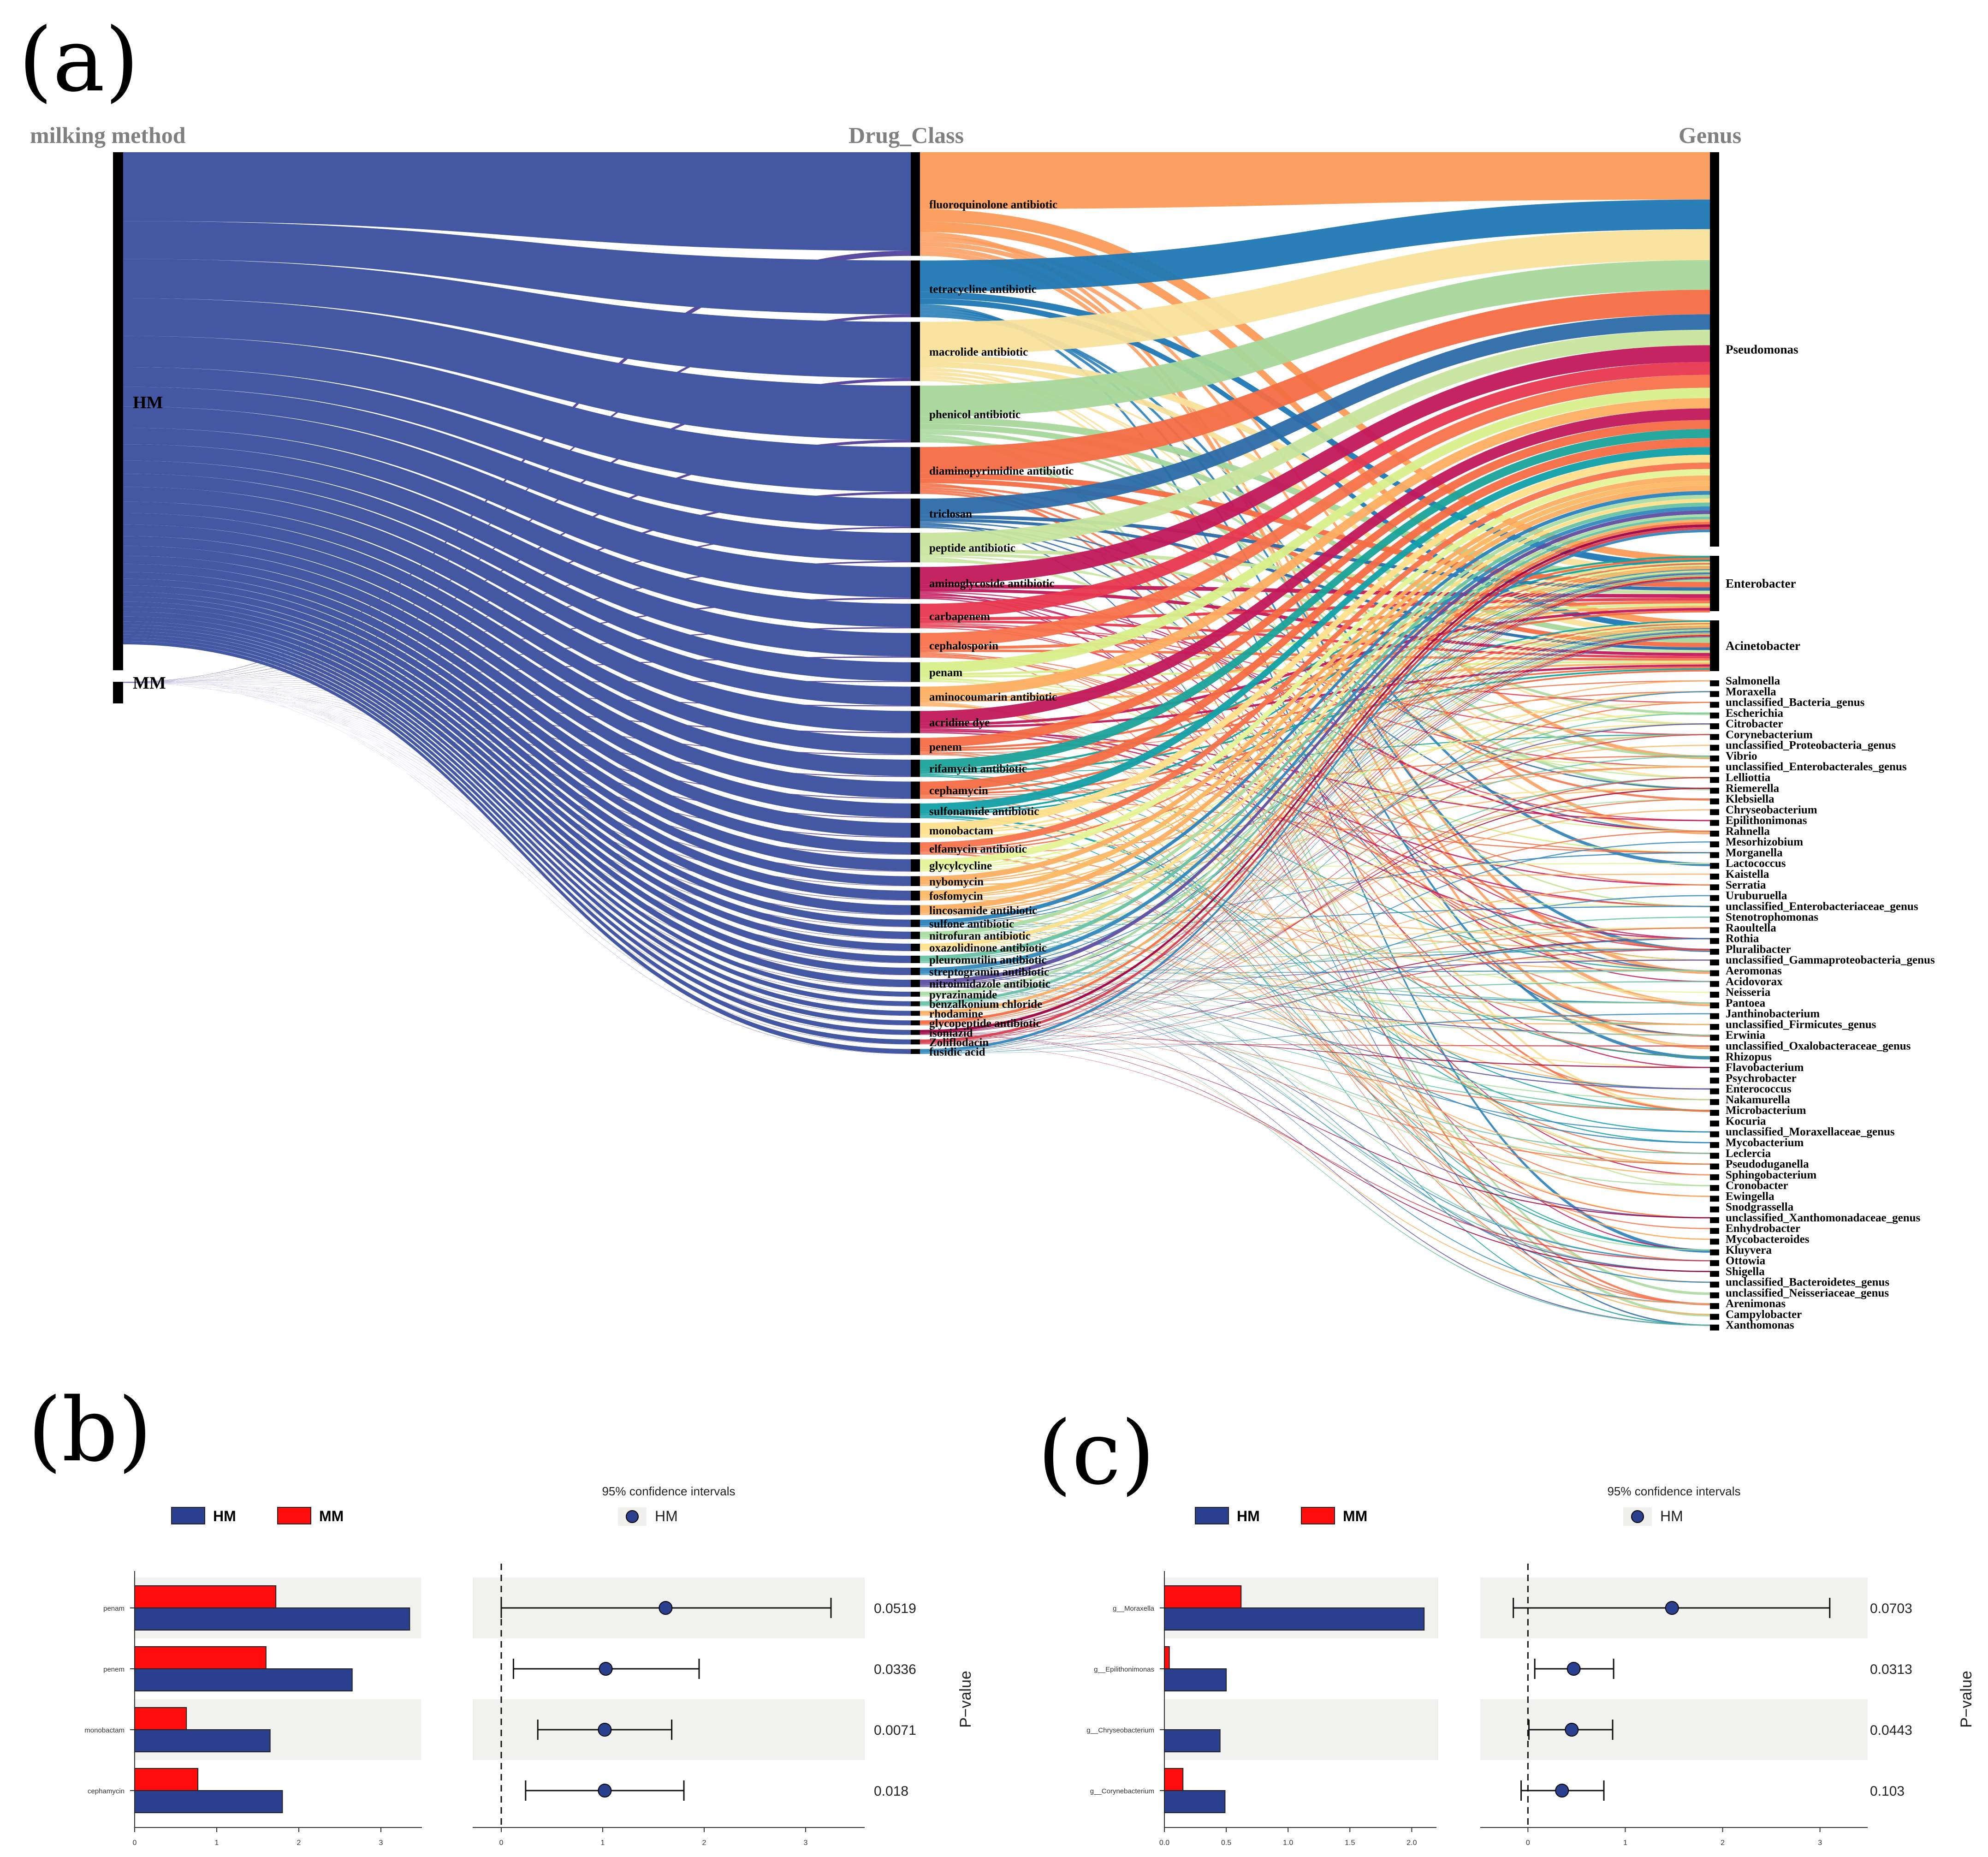 This screenshot has width=1988, height=1857. I want to click on node-leclercia, so click(1714, 1156).